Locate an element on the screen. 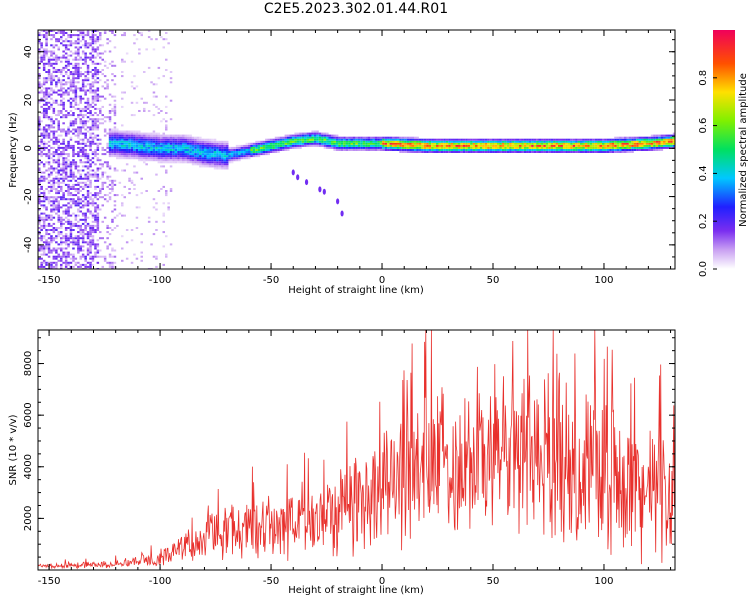  x-tick-label: 50 is located at coordinates (493, 581).